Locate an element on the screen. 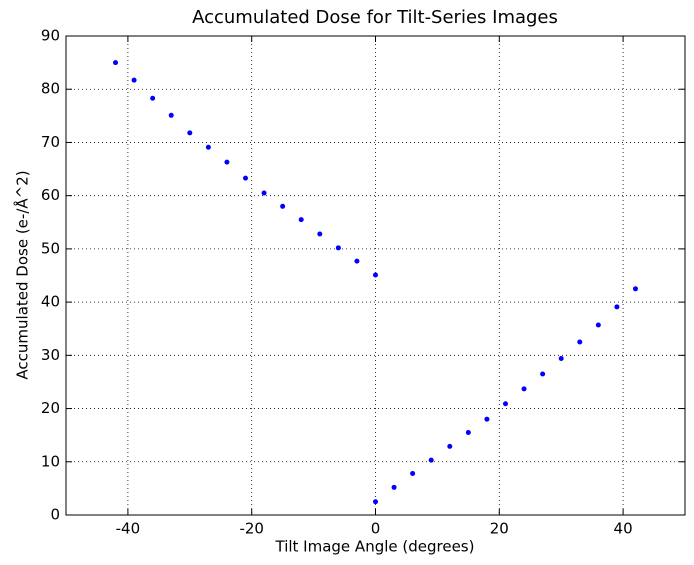 Image resolution: width=694 pixels, height=565 pixels. y-tick-label: 60 is located at coordinates (50, 195).